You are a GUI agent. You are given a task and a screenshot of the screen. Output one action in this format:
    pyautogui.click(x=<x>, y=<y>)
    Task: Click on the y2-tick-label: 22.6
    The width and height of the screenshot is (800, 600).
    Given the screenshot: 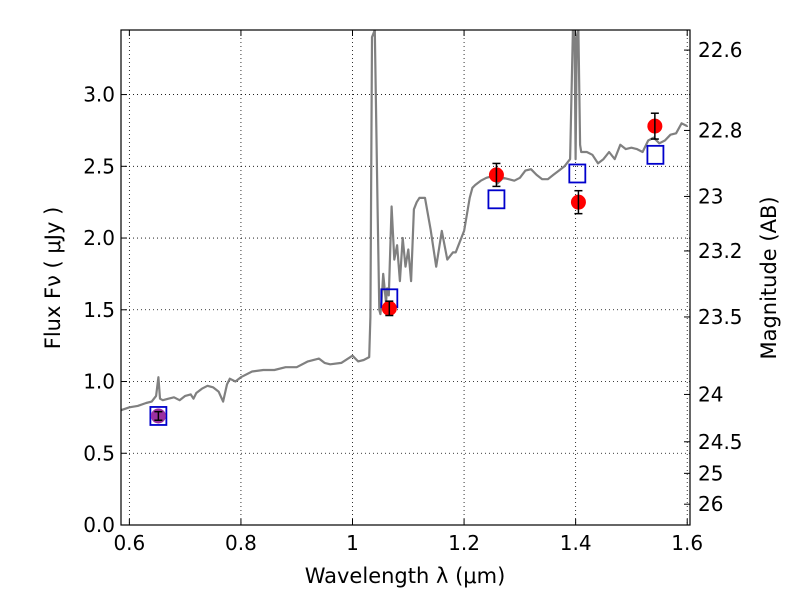 What is the action you would take?
    pyautogui.click(x=720, y=50)
    